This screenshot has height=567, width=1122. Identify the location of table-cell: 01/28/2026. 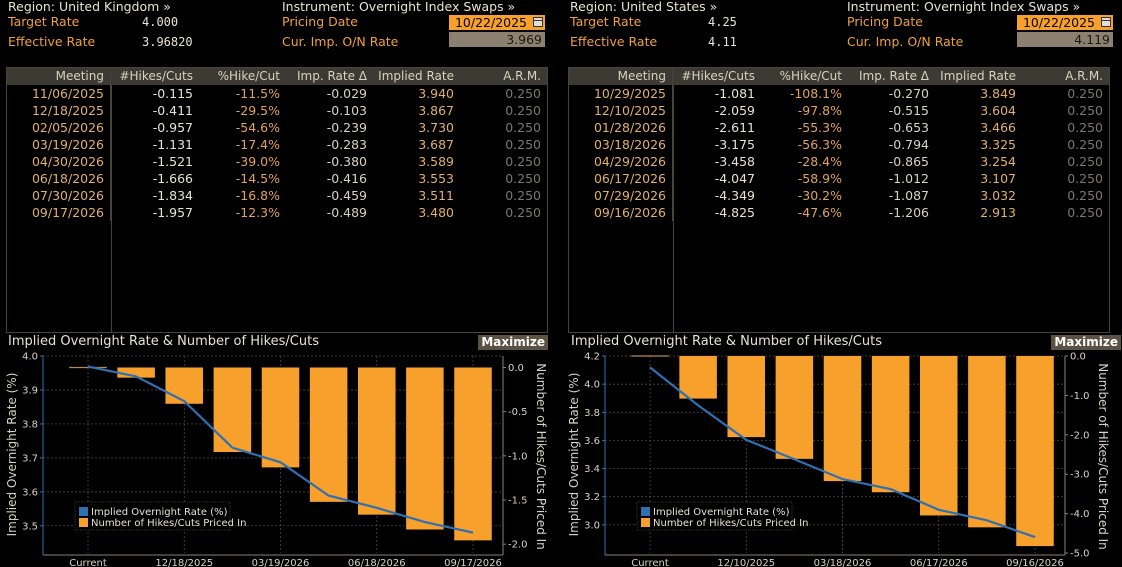
(621, 127).